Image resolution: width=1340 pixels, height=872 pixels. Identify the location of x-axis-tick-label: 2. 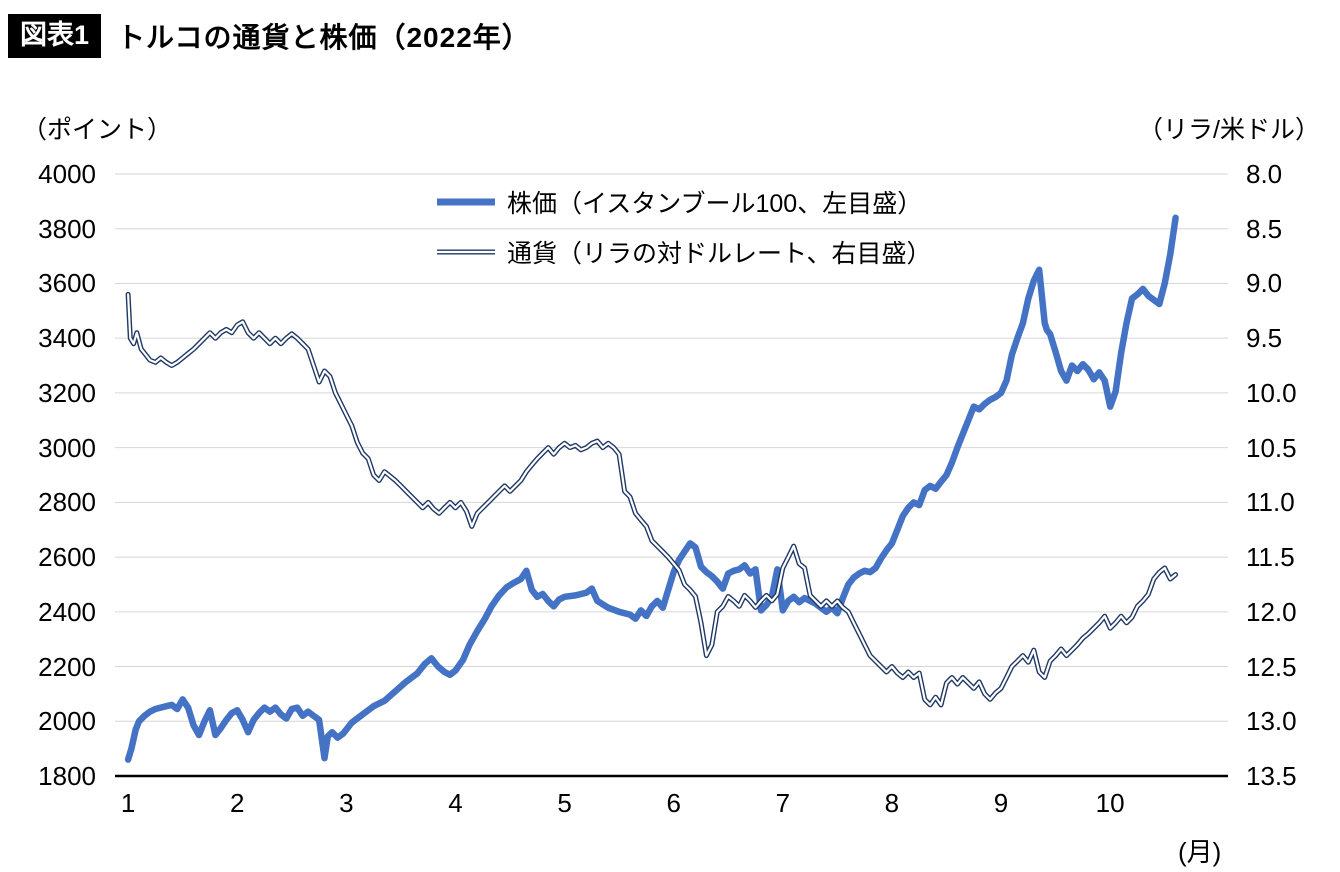
(237, 803).